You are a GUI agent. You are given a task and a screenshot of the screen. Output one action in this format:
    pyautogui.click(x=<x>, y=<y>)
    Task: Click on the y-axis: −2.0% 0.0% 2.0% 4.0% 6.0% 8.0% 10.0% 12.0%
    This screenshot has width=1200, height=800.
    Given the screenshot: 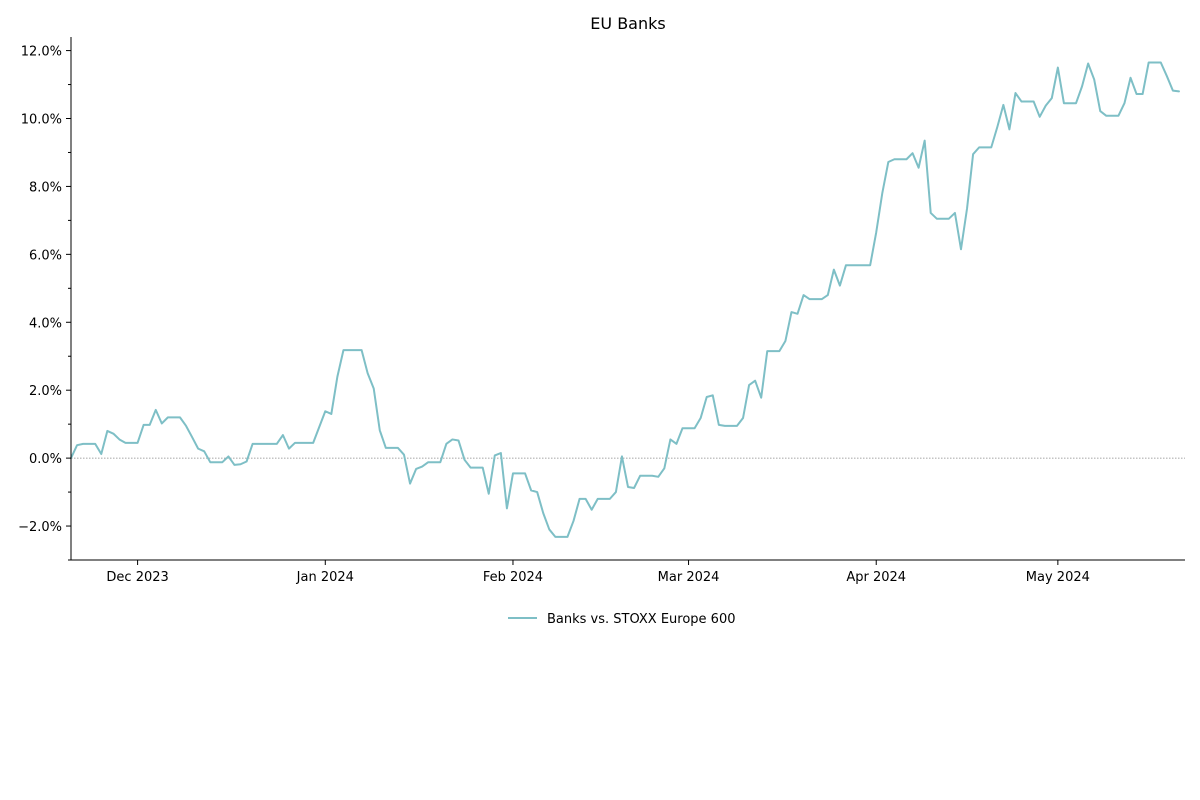 What is the action you would take?
    pyautogui.click(x=45, y=299)
    